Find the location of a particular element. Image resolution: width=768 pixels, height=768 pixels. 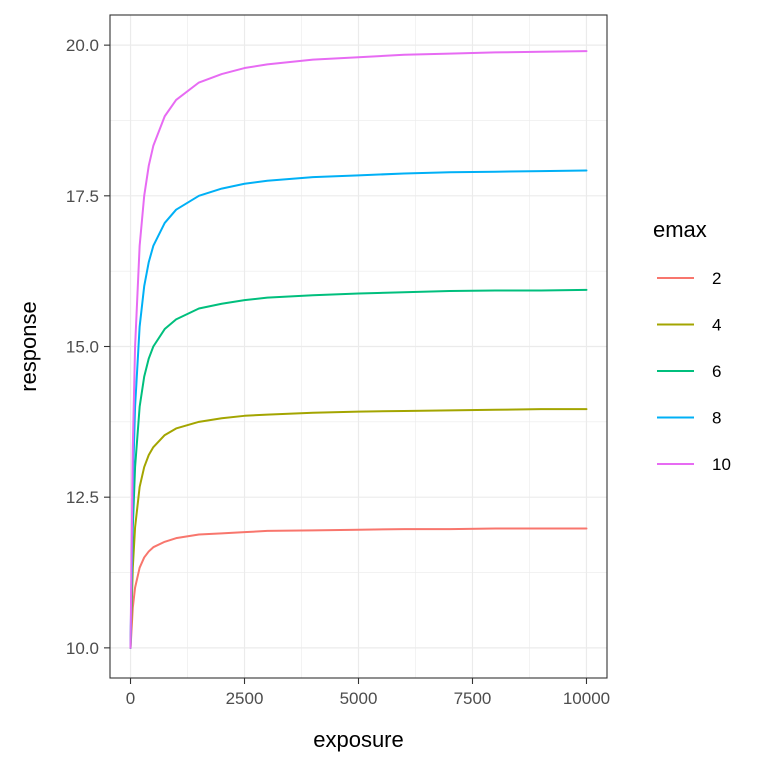

x-tick-label: 2500 is located at coordinates (245, 698).